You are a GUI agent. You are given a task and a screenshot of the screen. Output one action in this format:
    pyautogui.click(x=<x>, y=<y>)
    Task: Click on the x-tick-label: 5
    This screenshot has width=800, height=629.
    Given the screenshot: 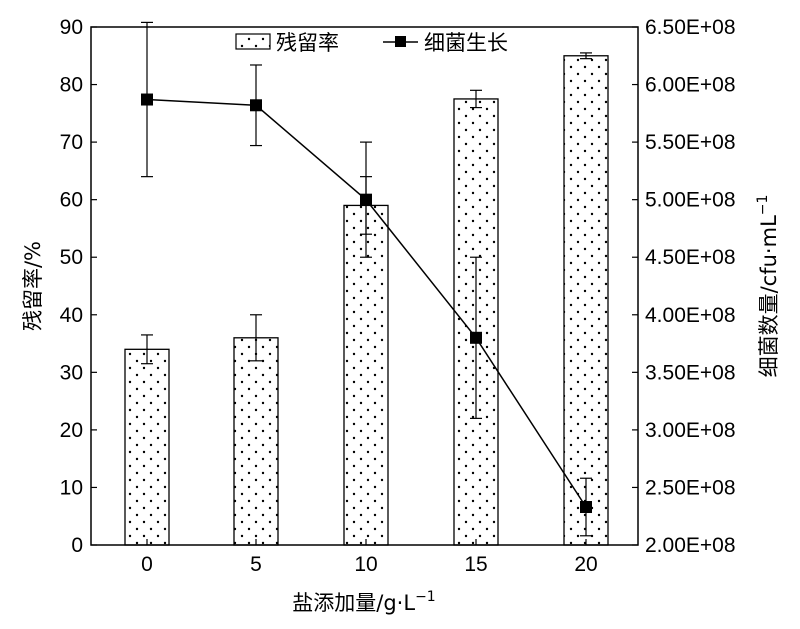 What is the action you would take?
    pyautogui.click(x=256, y=564)
    